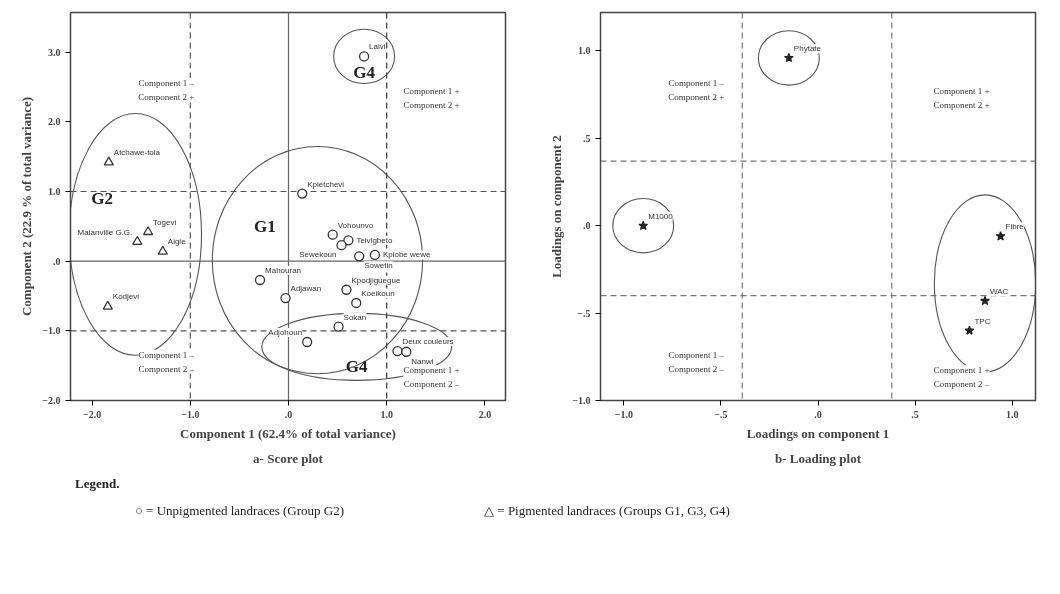 The image size is (1060, 594). Describe the element at coordinates (607, 510) in the screenshot. I see `text: △ = Pigmented landraces (Groups G1, G3, G4)` at that location.